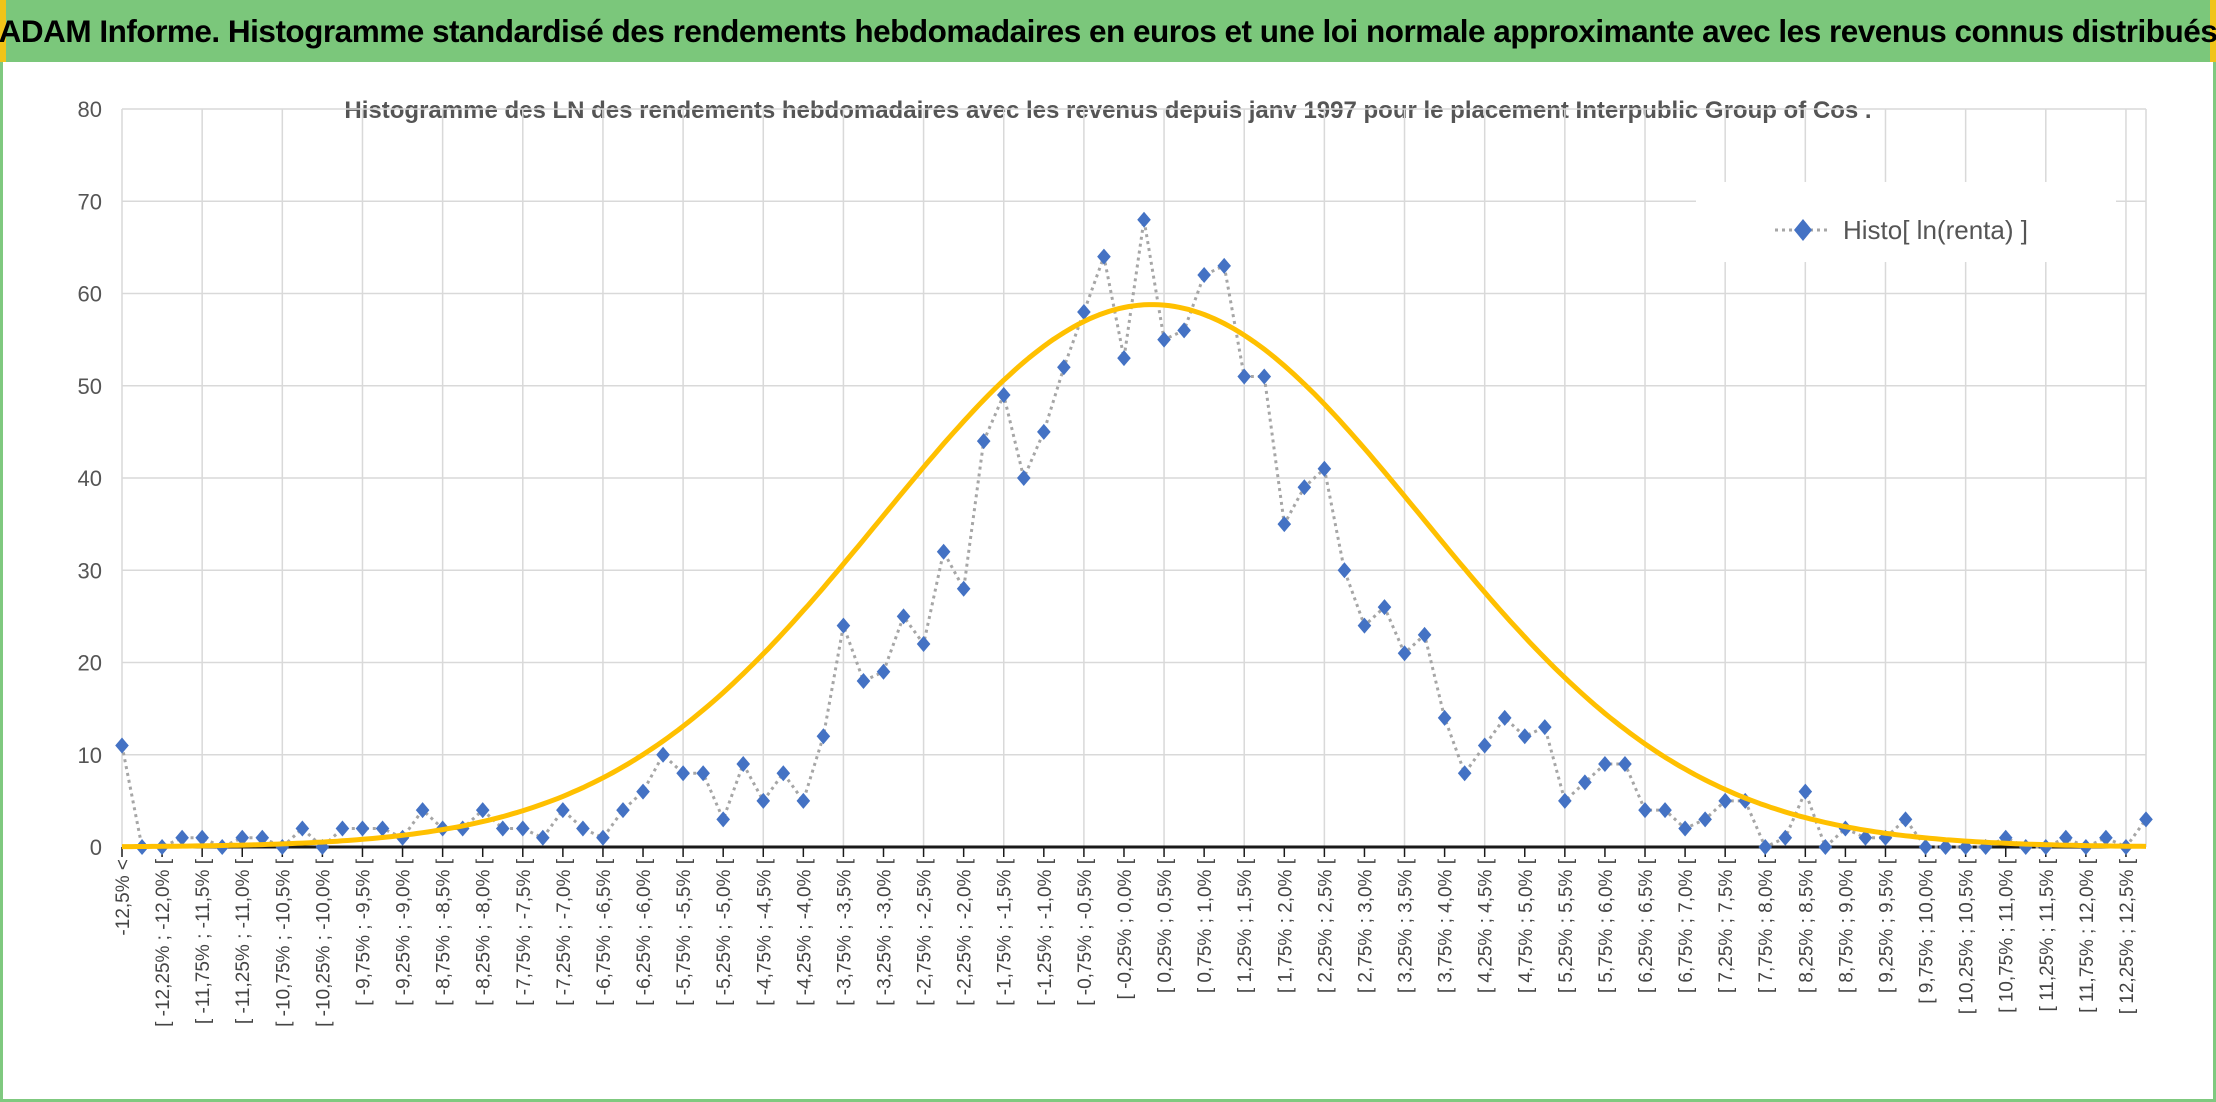 The image size is (2216, 1102). I want to click on x-tick-label: [ 0,75% ; 1,0% [, so click(1205, 925).